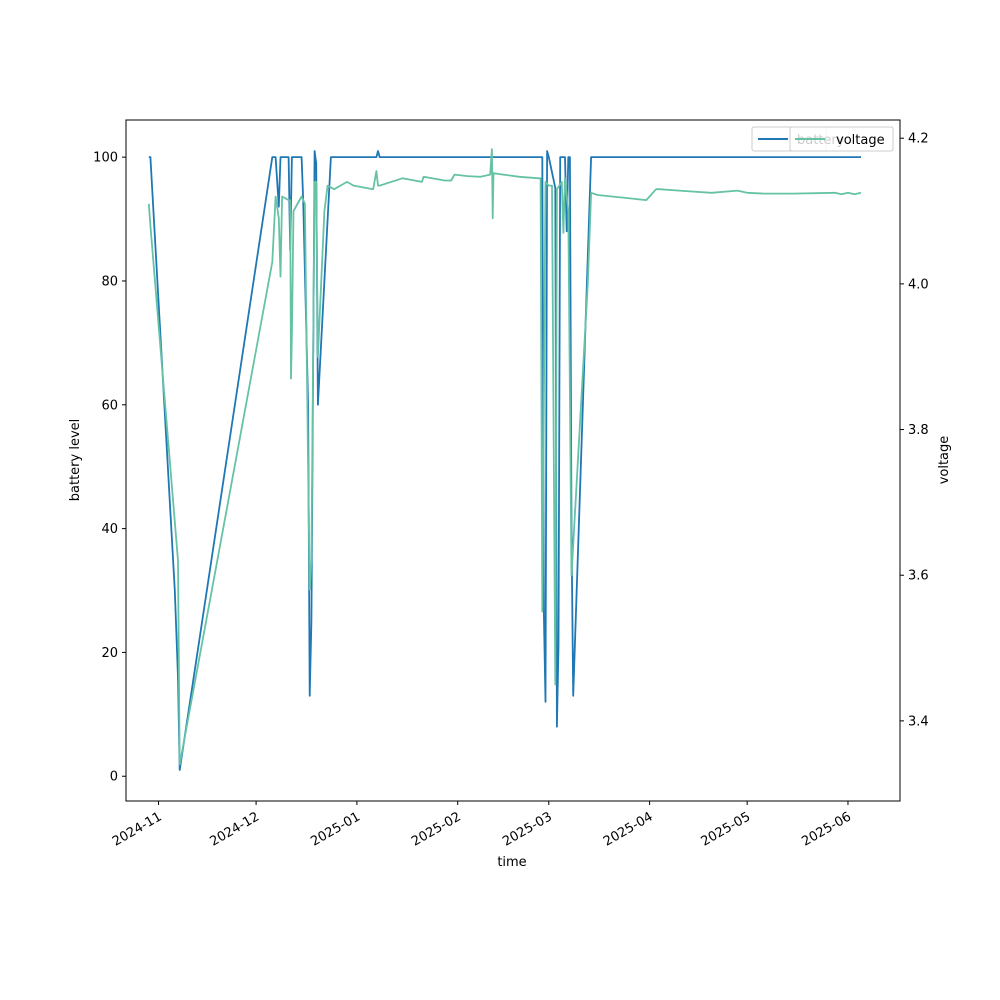 The image size is (1000, 1000). I want to click on y2-tick-label: 3.6, so click(918, 576).